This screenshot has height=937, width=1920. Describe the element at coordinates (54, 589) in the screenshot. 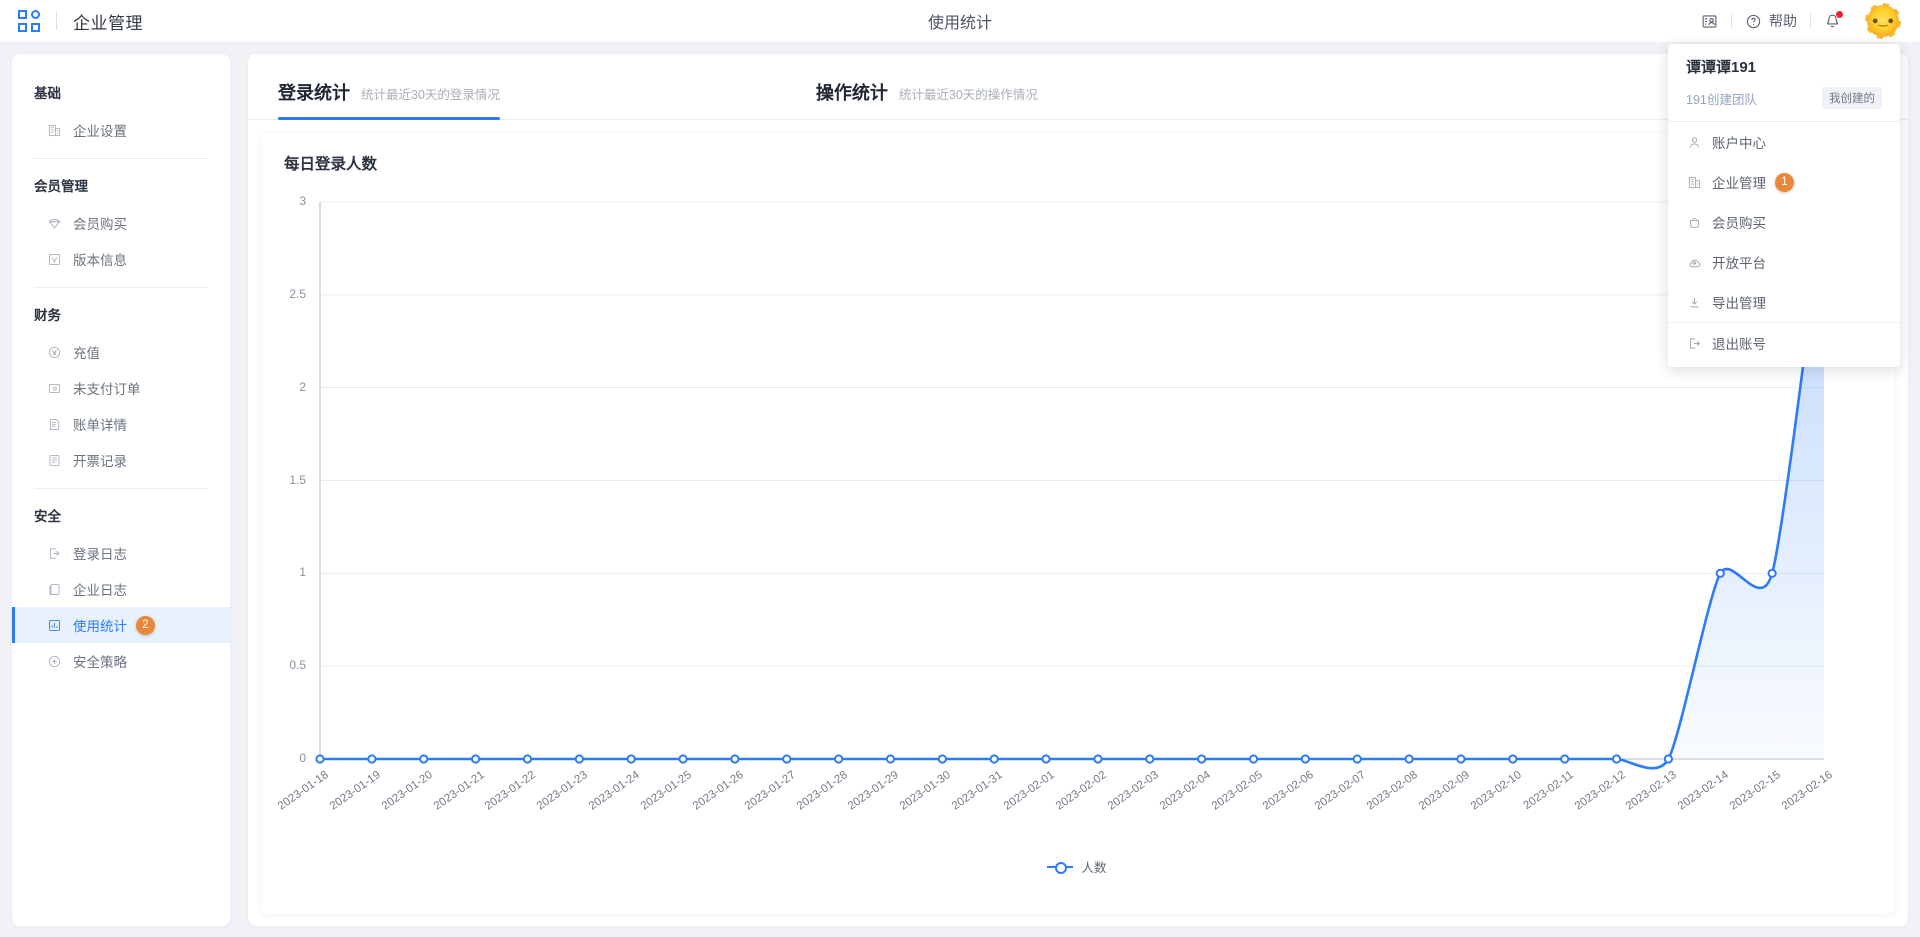

I see `enterprise-log-icon` at that location.